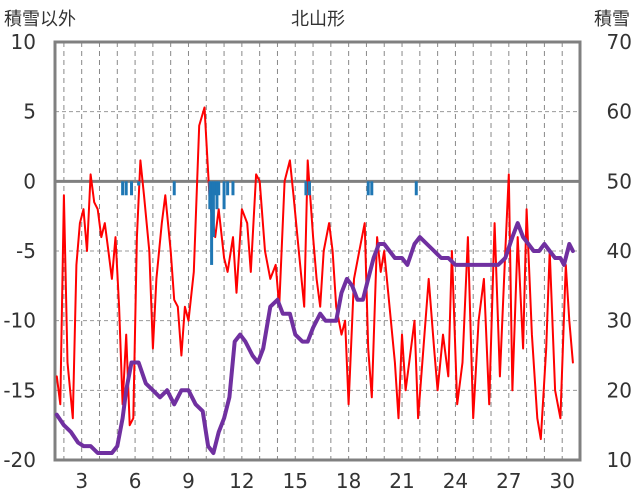 Image resolution: width=636 pixels, height=501 pixels. Describe the element at coordinates (508, 481) in the screenshot. I see `x-tick-label: 27` at that location.